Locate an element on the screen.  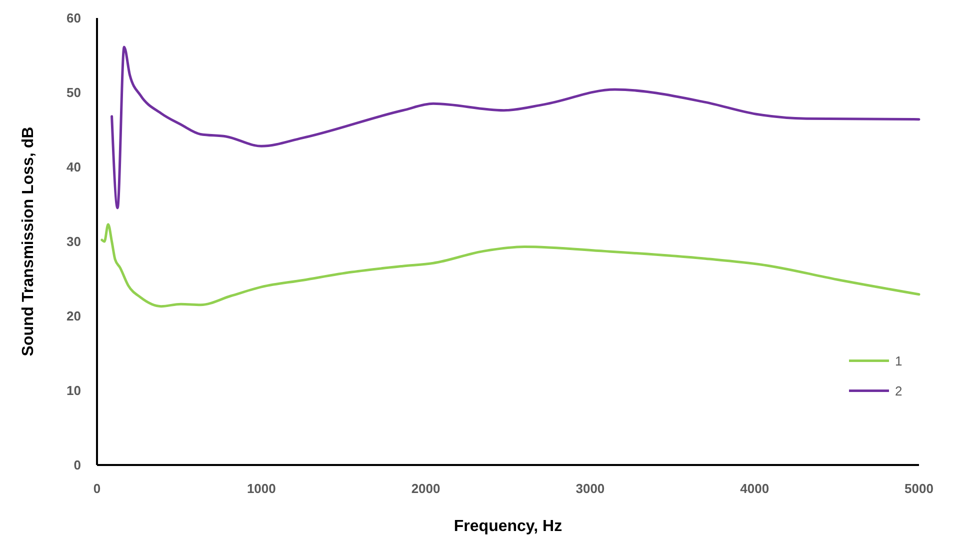
x-tick-label: 5000 is located at coordinates (919, 488).